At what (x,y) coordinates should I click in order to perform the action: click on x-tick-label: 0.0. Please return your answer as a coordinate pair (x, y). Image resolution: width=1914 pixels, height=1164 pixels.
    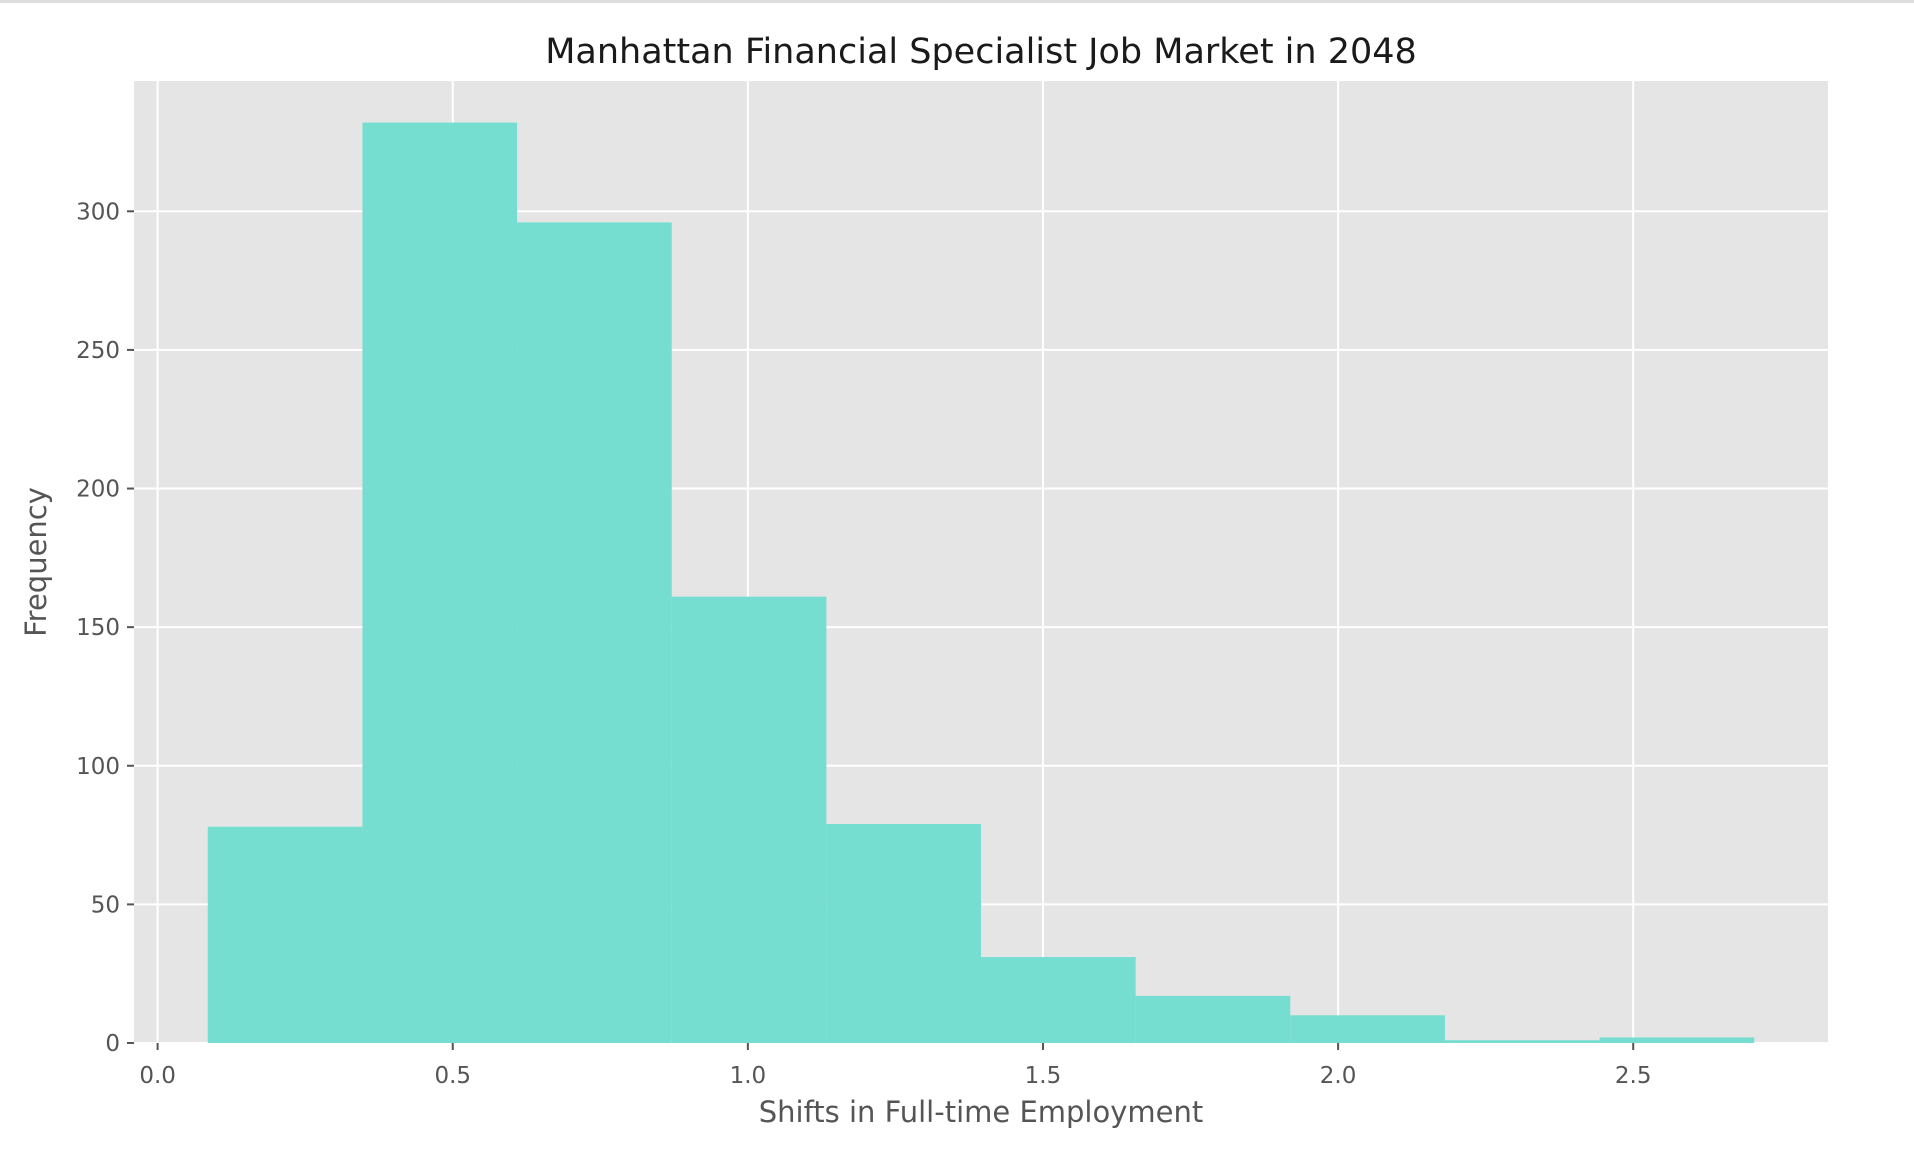
    Looking at the image, I should click on (157, 1076).